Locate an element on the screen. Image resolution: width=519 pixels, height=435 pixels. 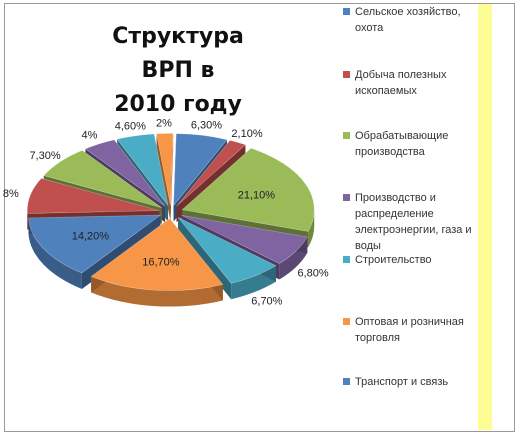
legend-label: Сельское хозяйство, охота is located at coordinates (408, 20).